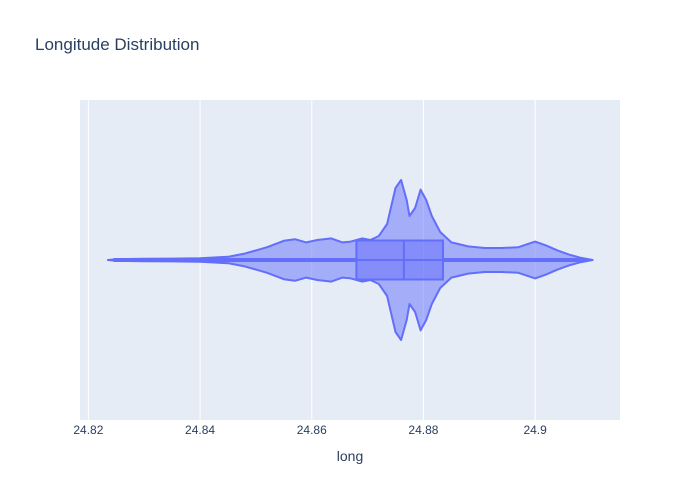  Describe the element at coordinates (117, 44) in the screenshot. I see `chart-title: Longitude Distribution` at that location.